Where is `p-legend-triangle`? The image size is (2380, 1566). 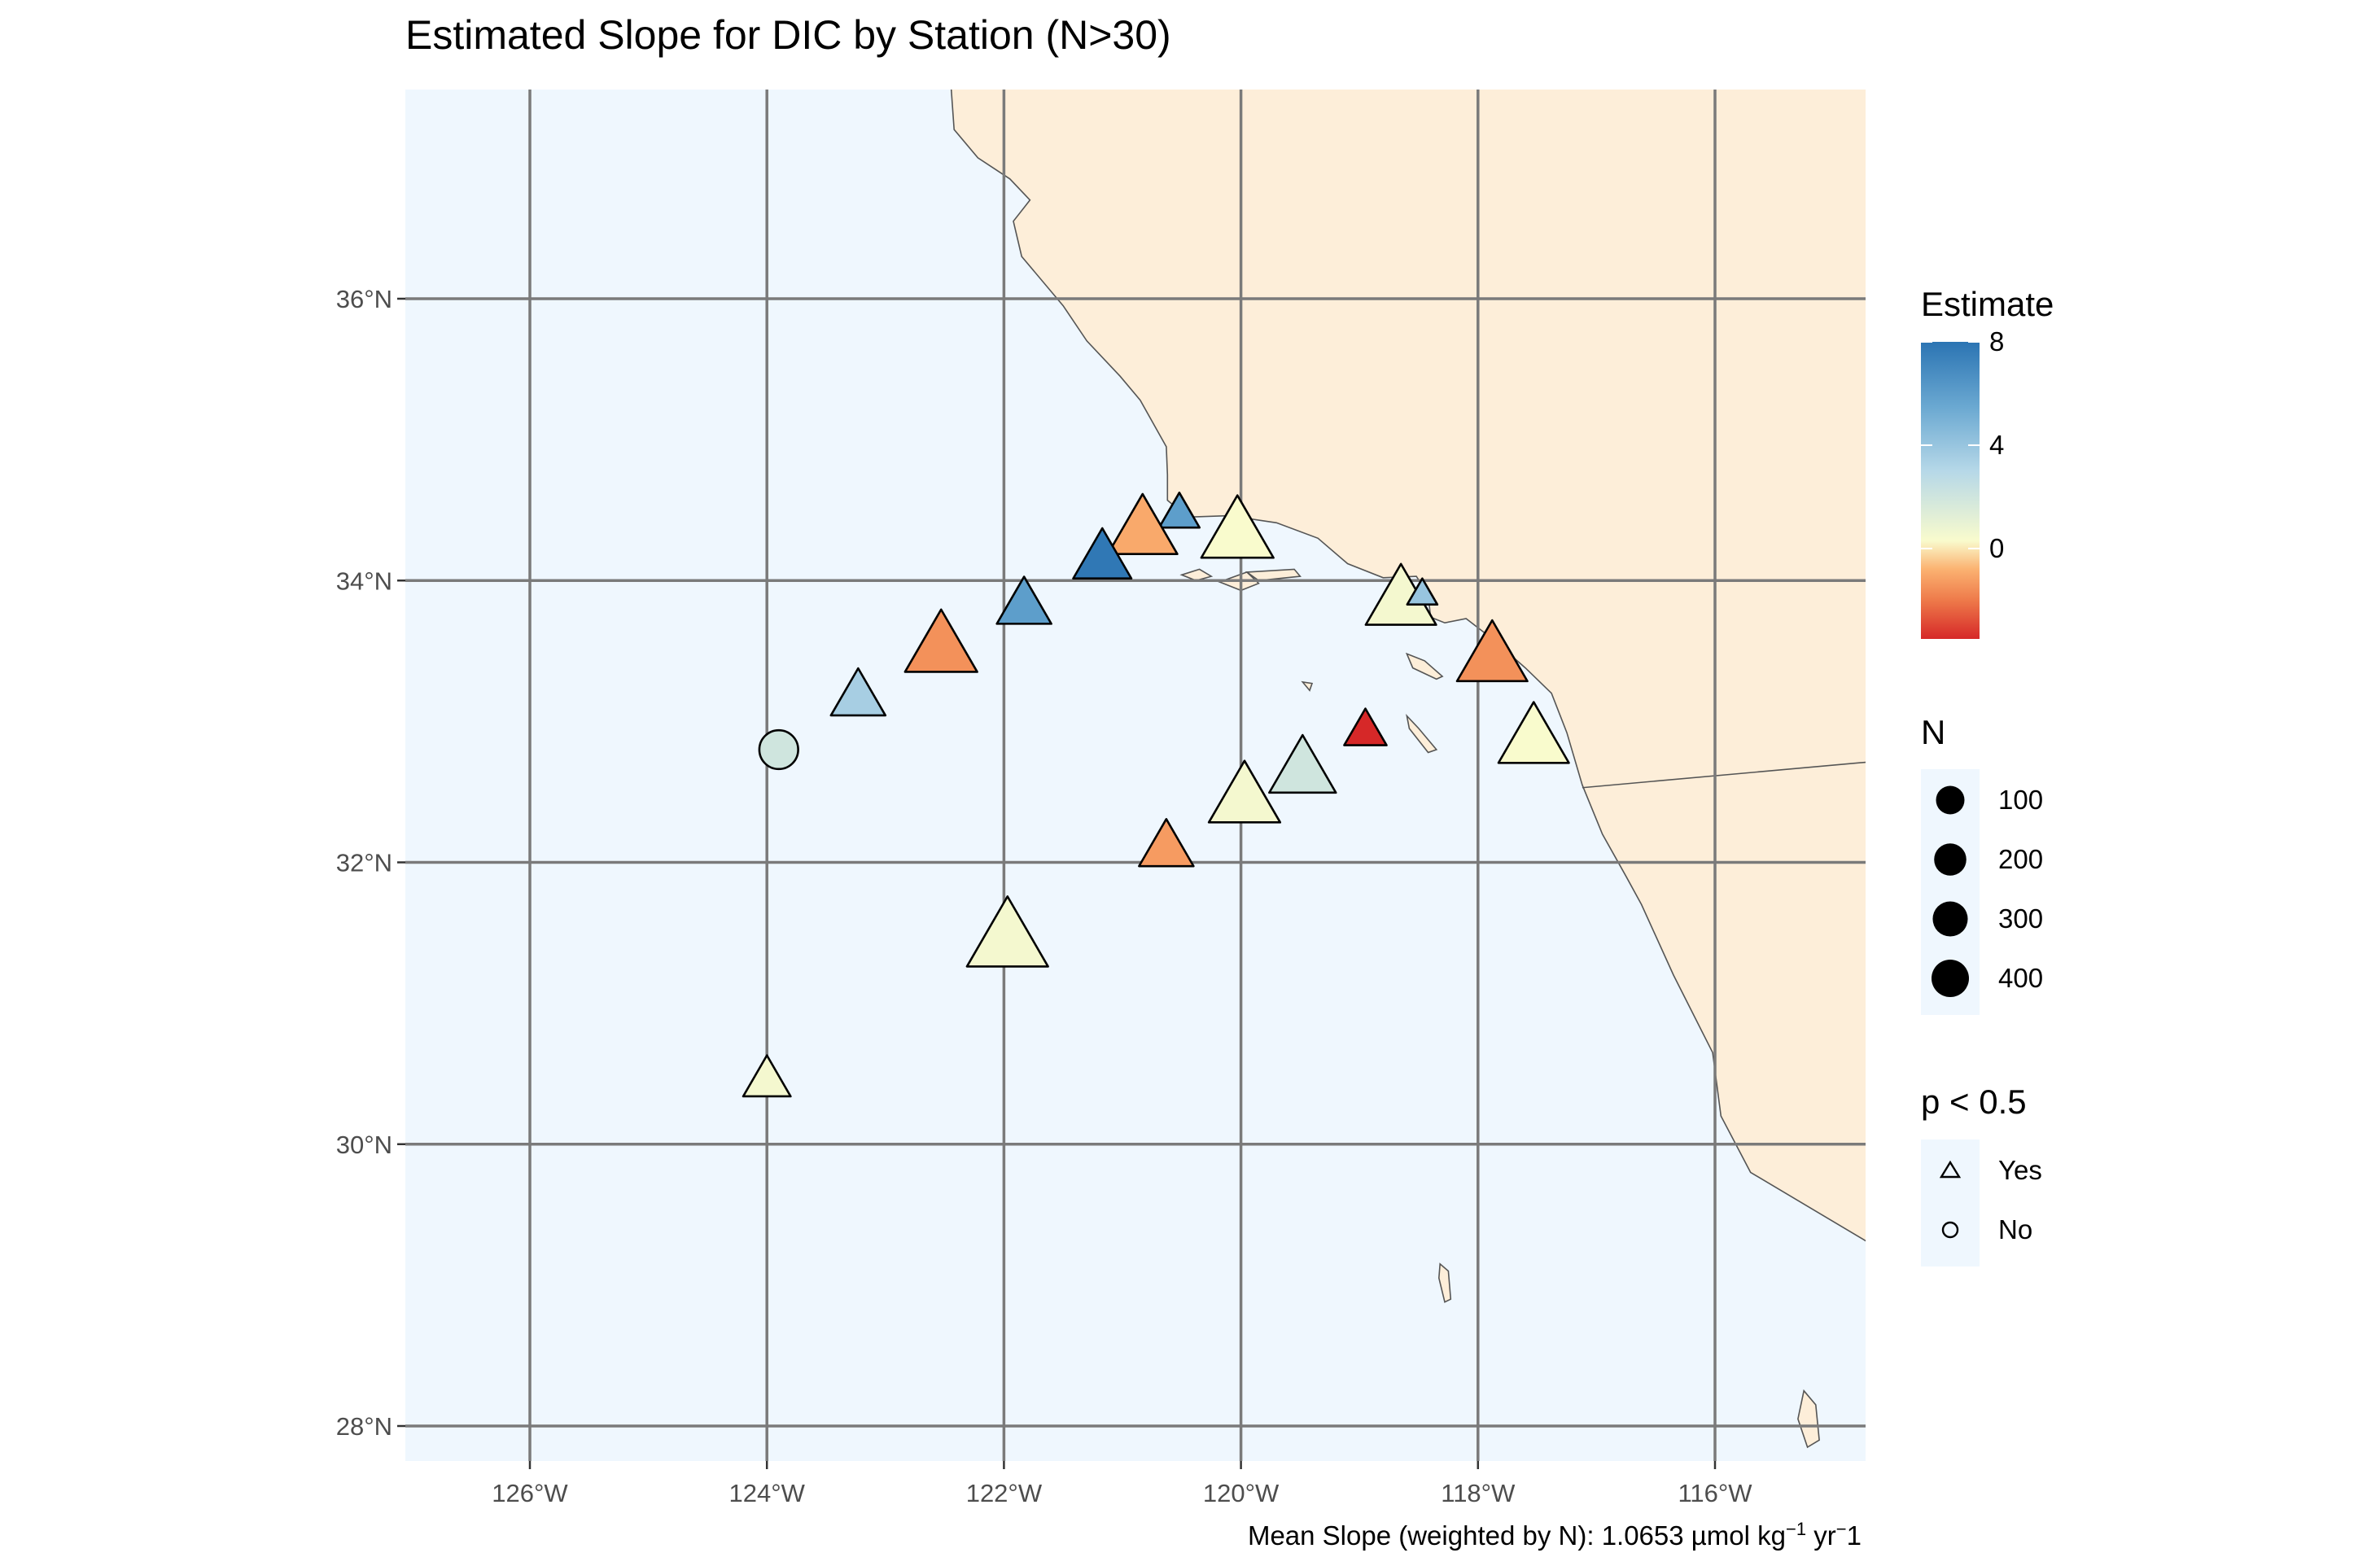 p-legend-triangle is located at coordinates (1951, 1169).